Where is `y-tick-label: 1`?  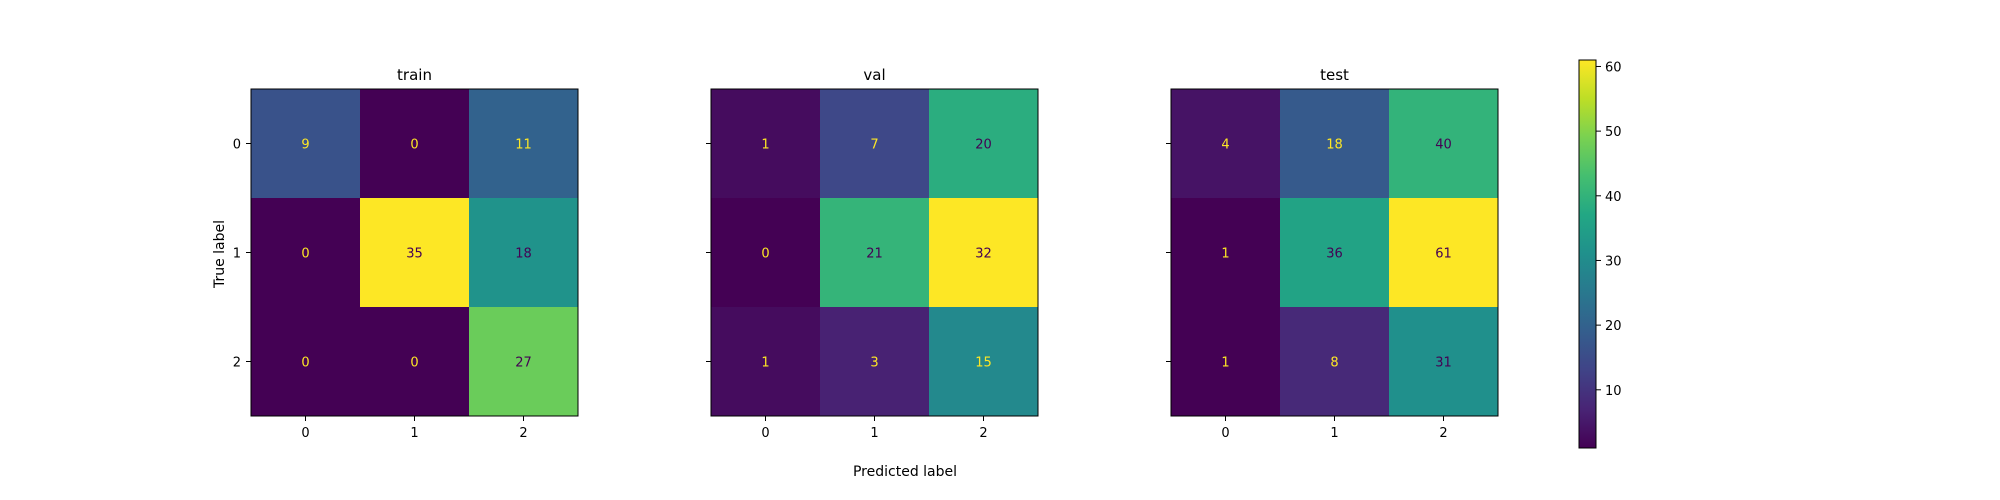 y-tick-label: 1 is located at coordinates (237, 254).